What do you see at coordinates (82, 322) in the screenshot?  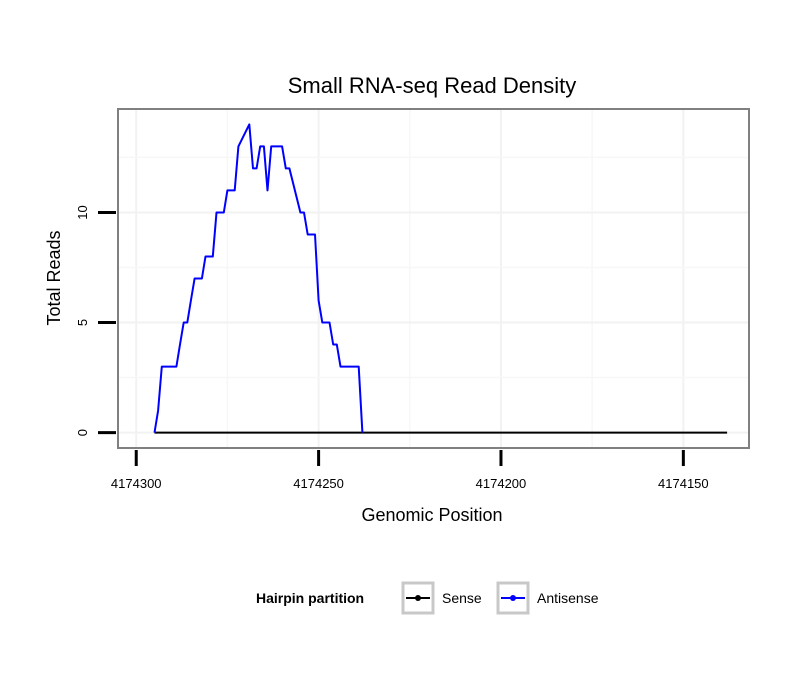 I see `y-tick-label: 5` at bounding box center [82, 322].